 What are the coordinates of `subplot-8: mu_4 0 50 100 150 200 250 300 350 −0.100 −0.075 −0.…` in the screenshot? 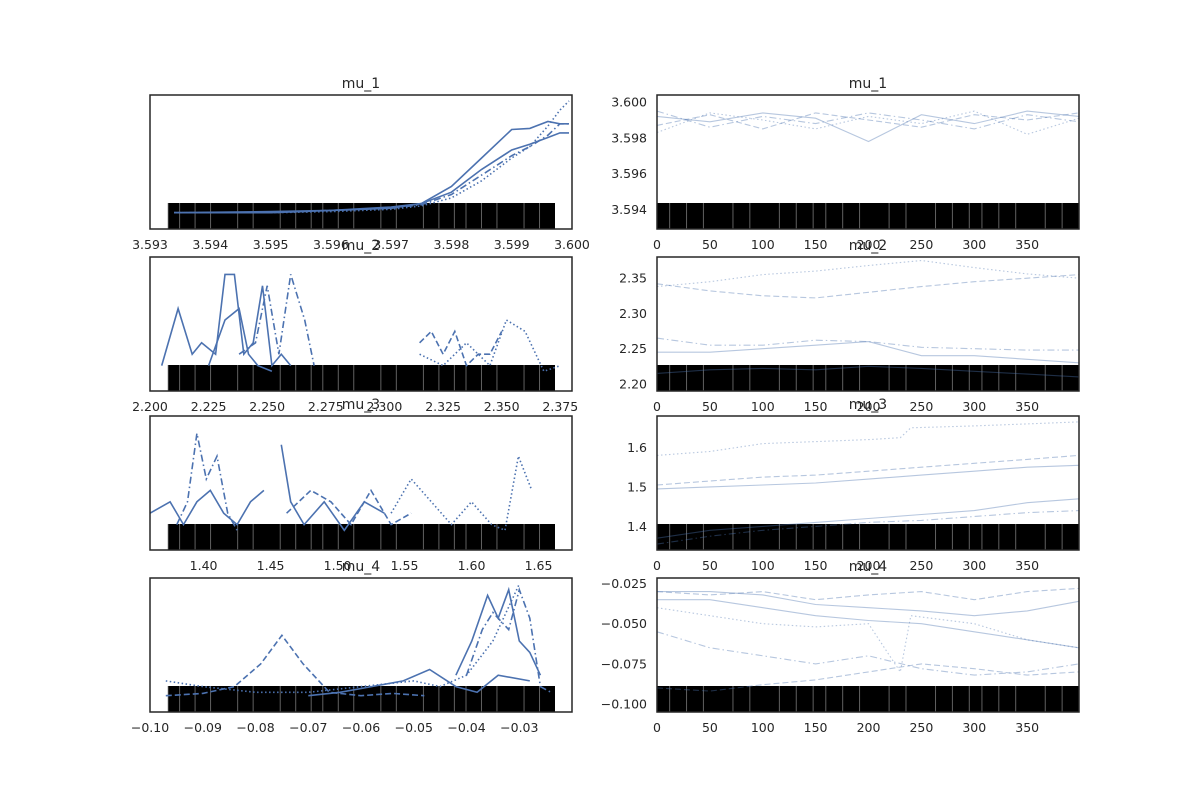 It's located at (840, 647).